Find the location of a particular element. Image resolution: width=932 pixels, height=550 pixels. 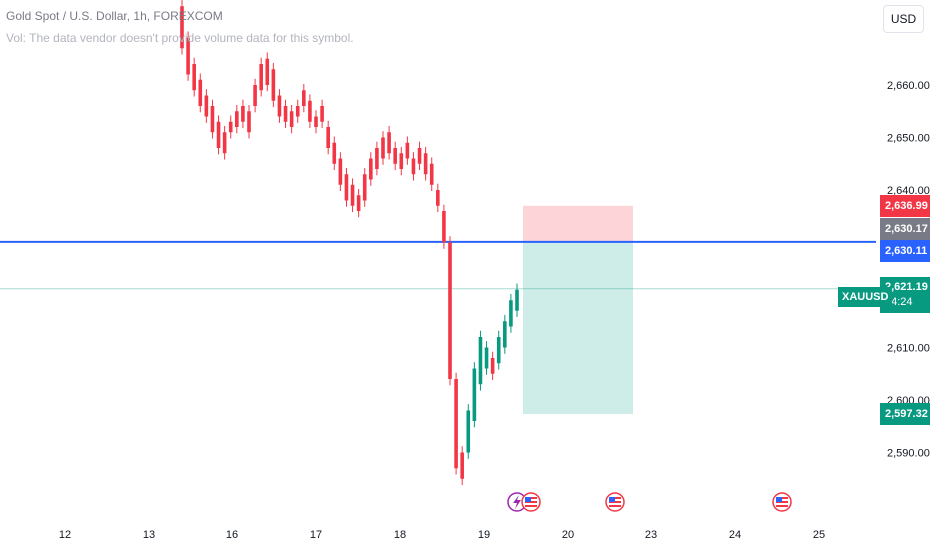

last-price-value: 2,621.19 is located at coordinates (906, 286).